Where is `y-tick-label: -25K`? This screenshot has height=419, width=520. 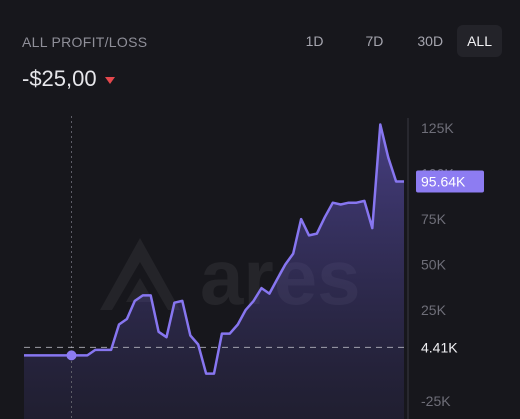
y-tick-label: -25K is located at coordinates (436, 401).